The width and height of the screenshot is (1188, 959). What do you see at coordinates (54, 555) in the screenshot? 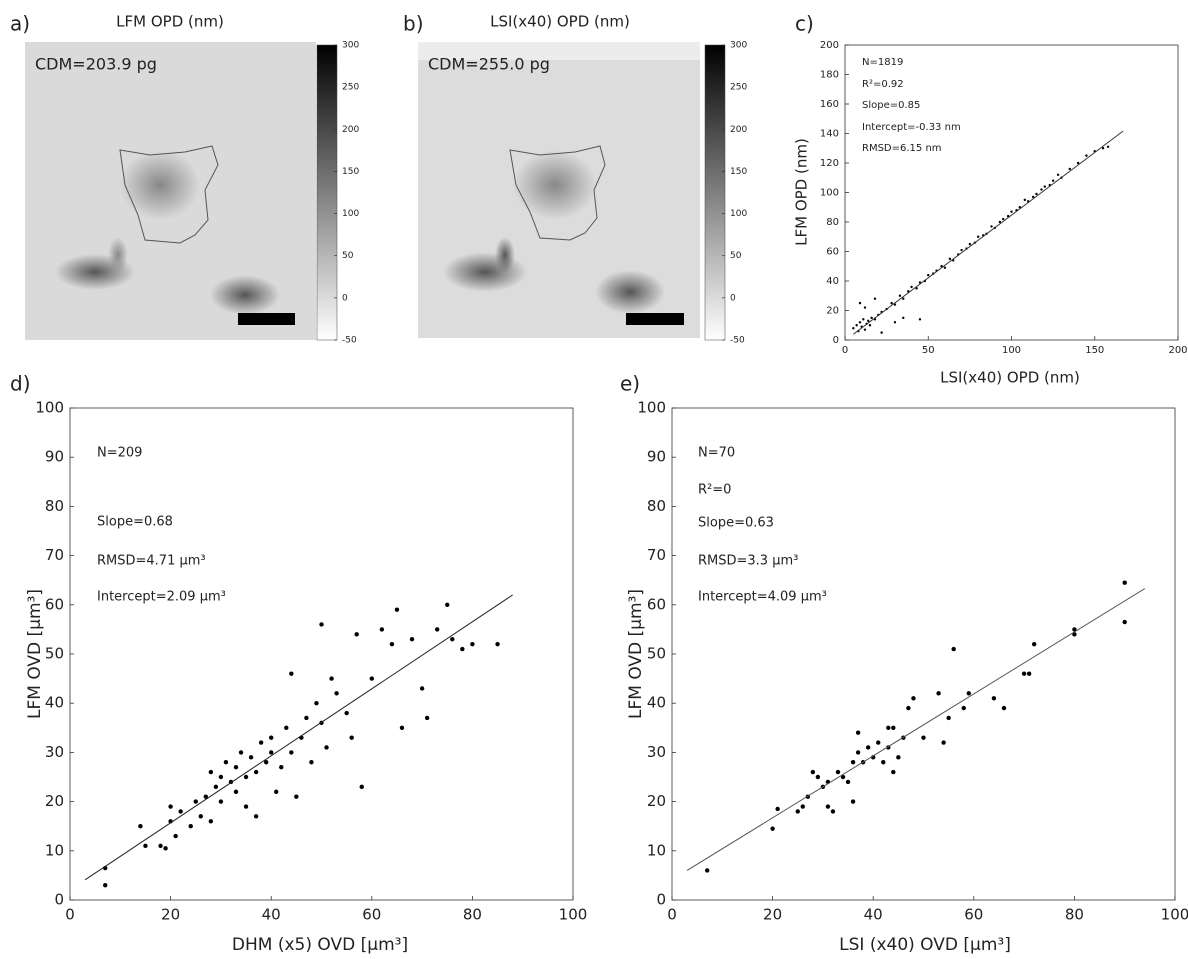
I see `y-tick-label: 70` at bounding box center [54, 555].